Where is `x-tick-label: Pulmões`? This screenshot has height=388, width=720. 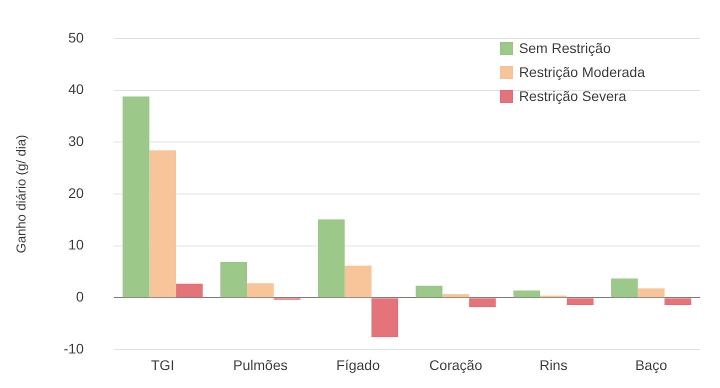
x-tick-label: Pulmões is located at coordinates (260, 364).